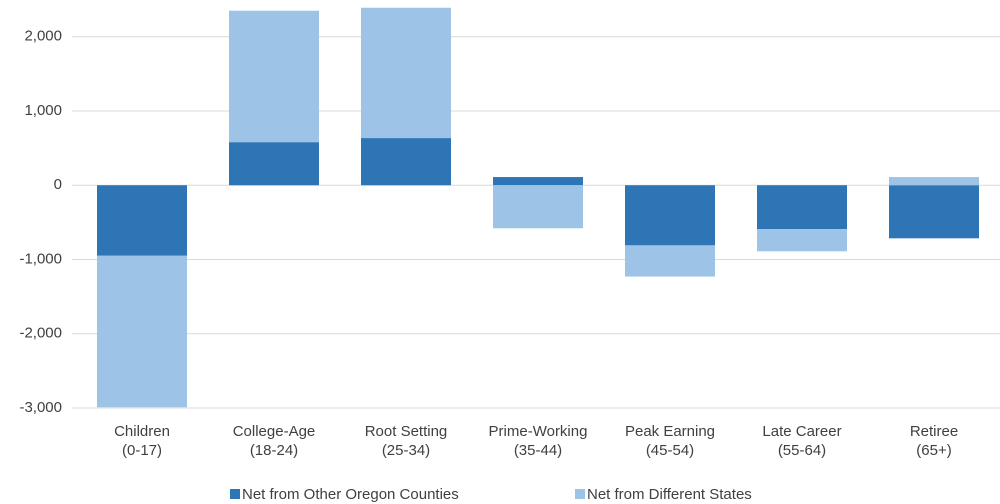  Describe the element at coordinates (538, 431) in the screenshot. I see `x-tick-label: Prime-Working` at that location.